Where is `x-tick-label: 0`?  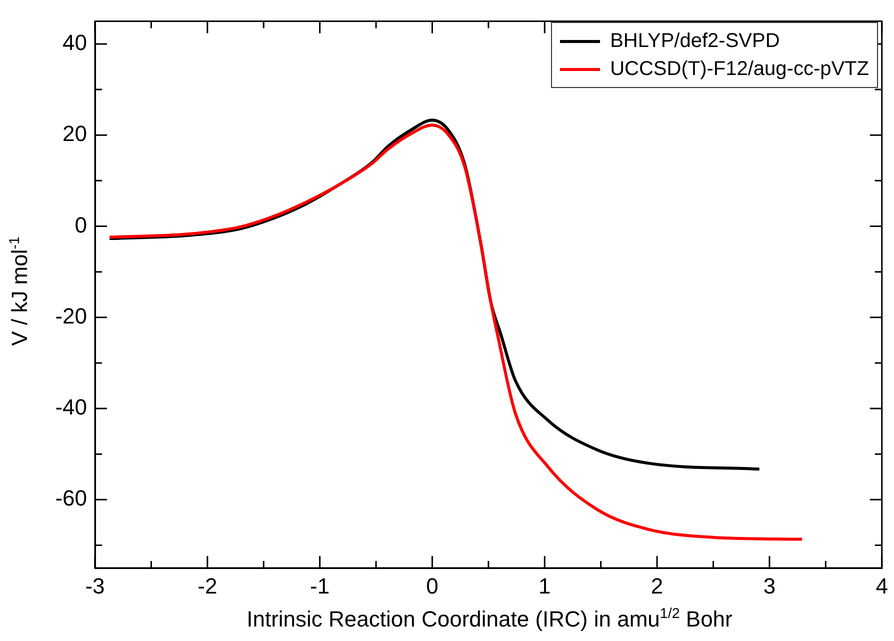
x-tick-label: 0 is located at coordinates (432, 585).